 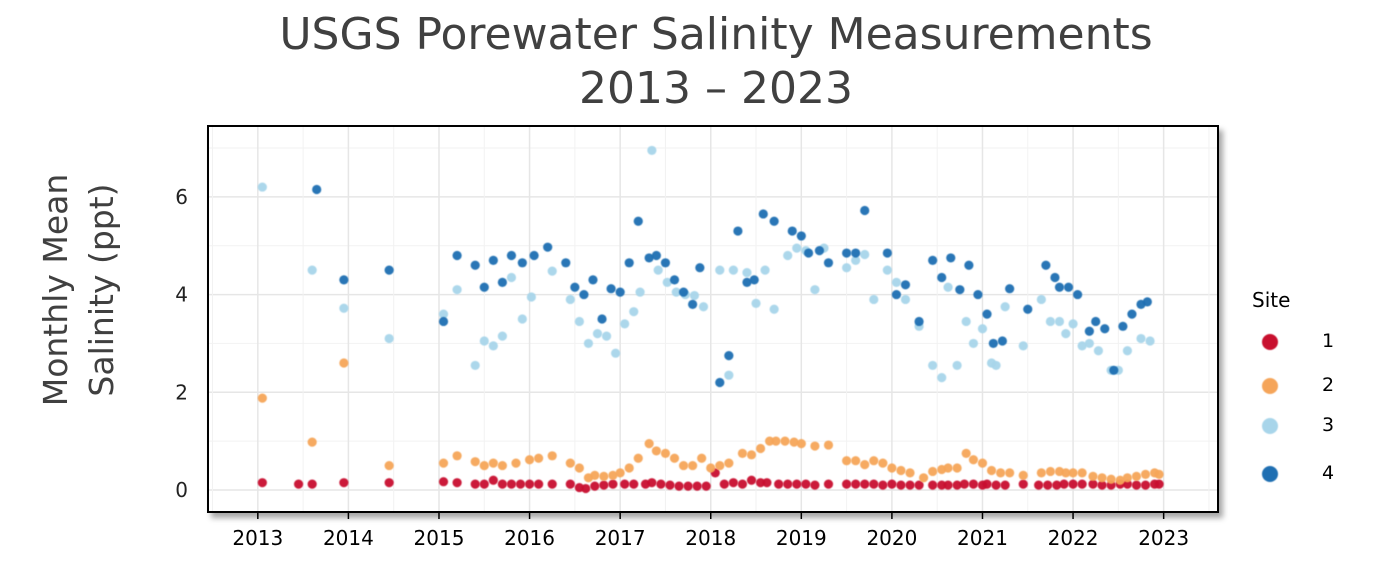 What do you see at coordinates (620, 538) in the screenshot?
I see `x-tick-label: 2017` at bounding box center [620, 538].